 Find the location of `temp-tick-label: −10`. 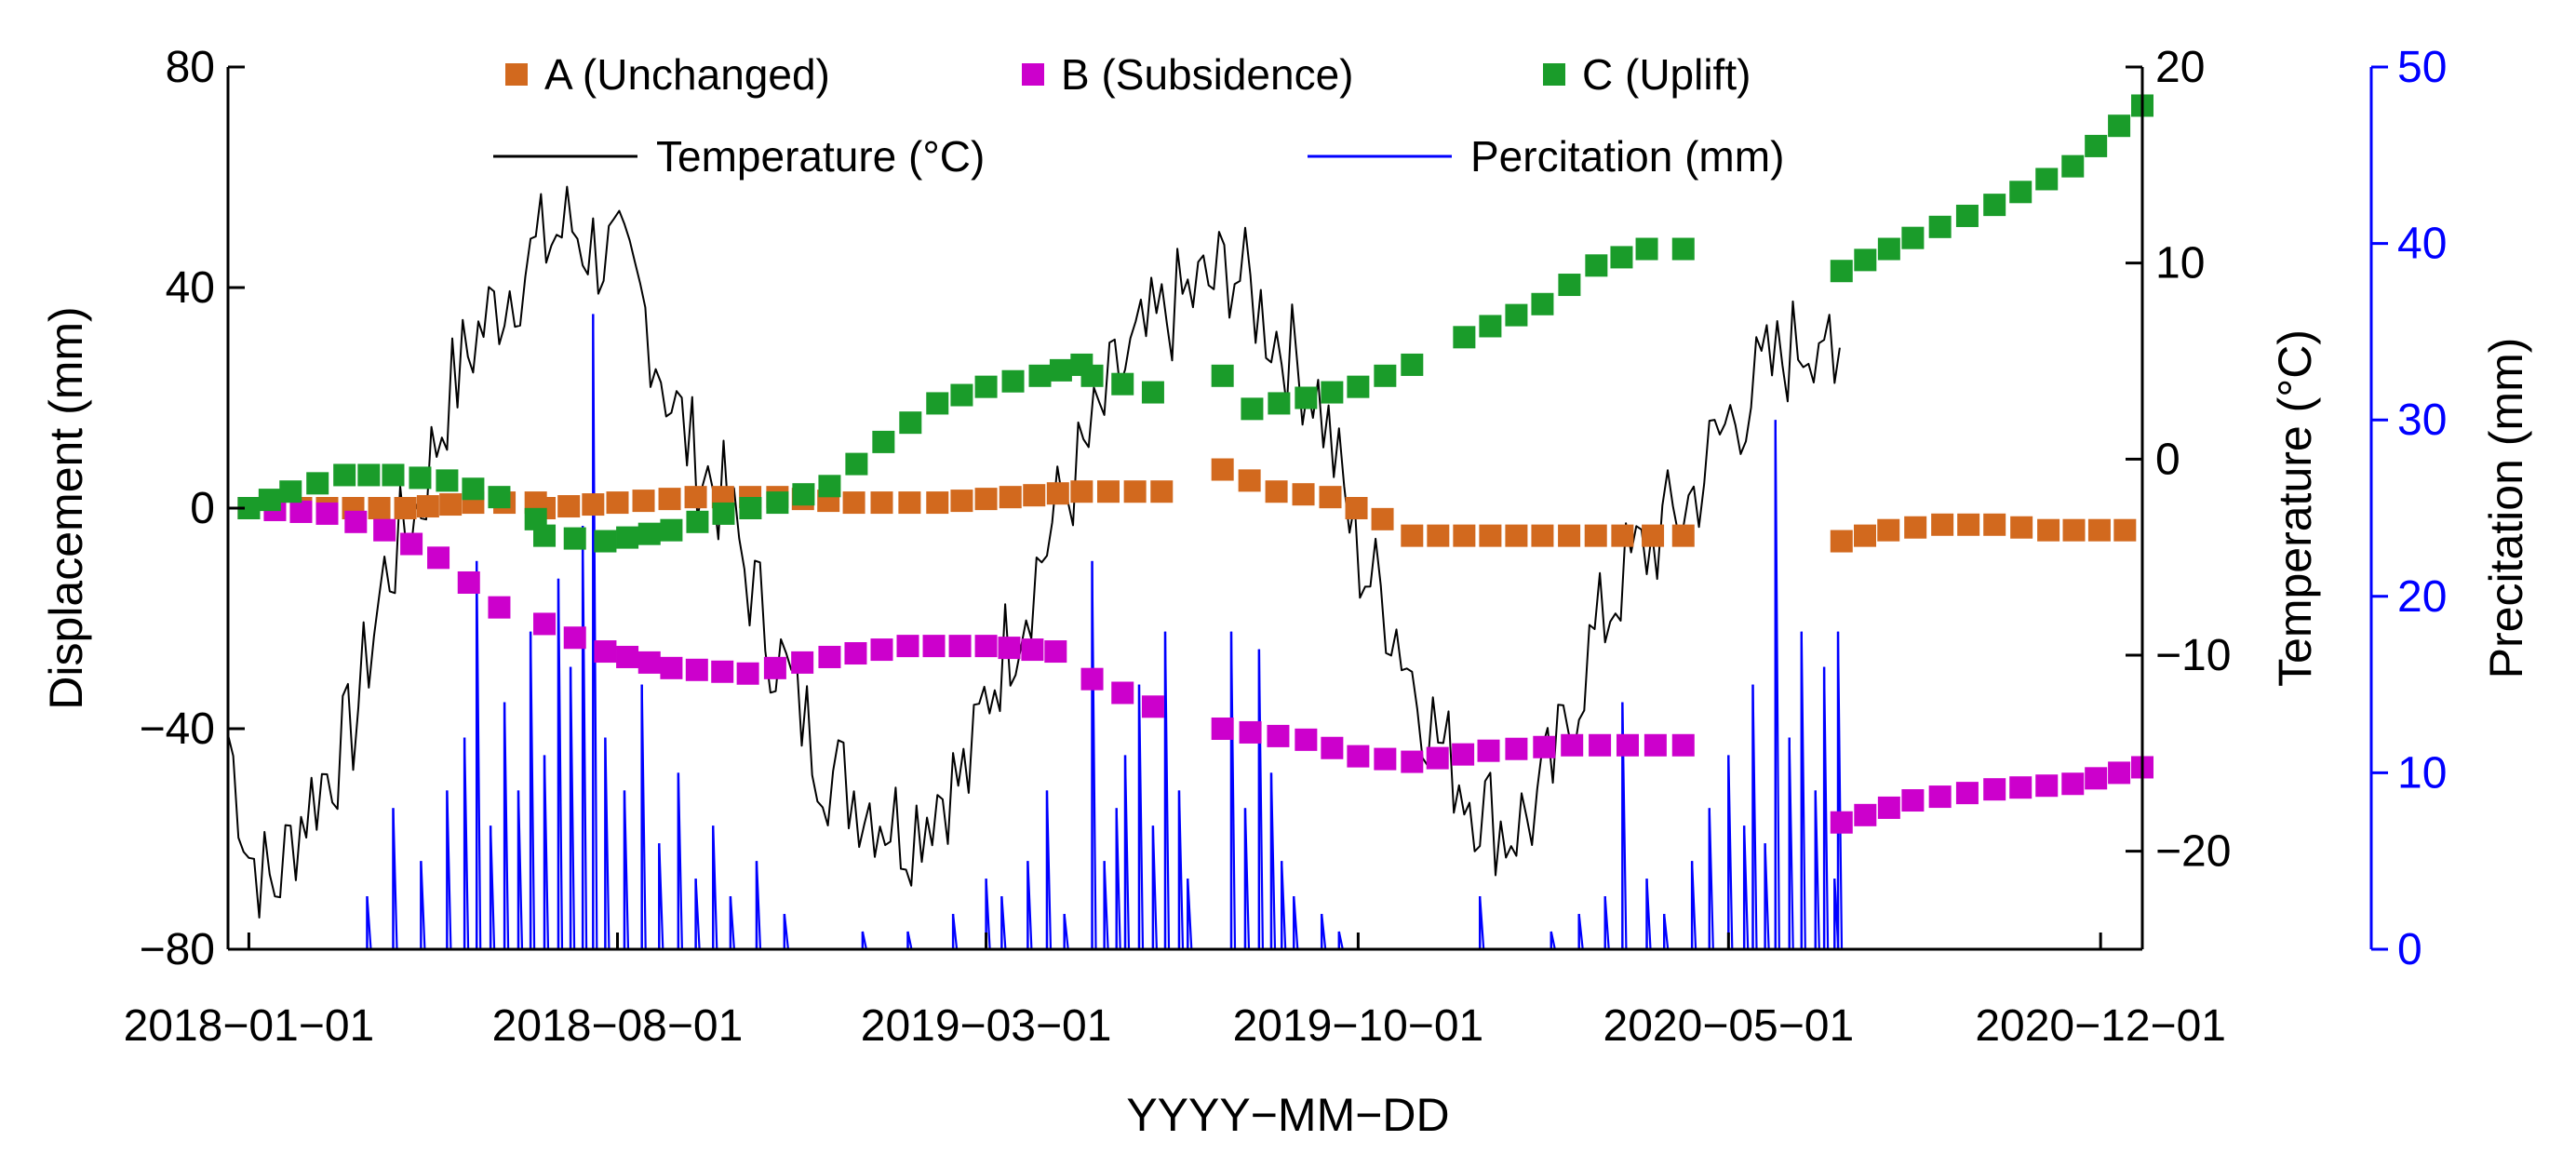

temp-tick-label: −10 is located at coordinates (2193, 656).